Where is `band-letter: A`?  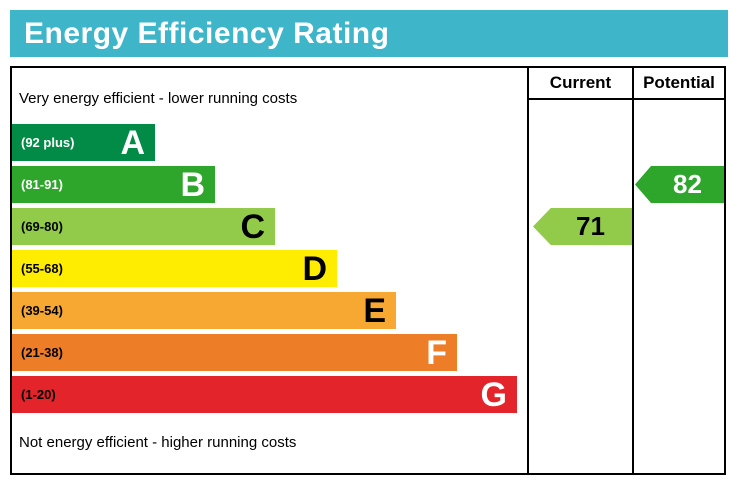 band-letter: A is located at coordinates (132, 142).